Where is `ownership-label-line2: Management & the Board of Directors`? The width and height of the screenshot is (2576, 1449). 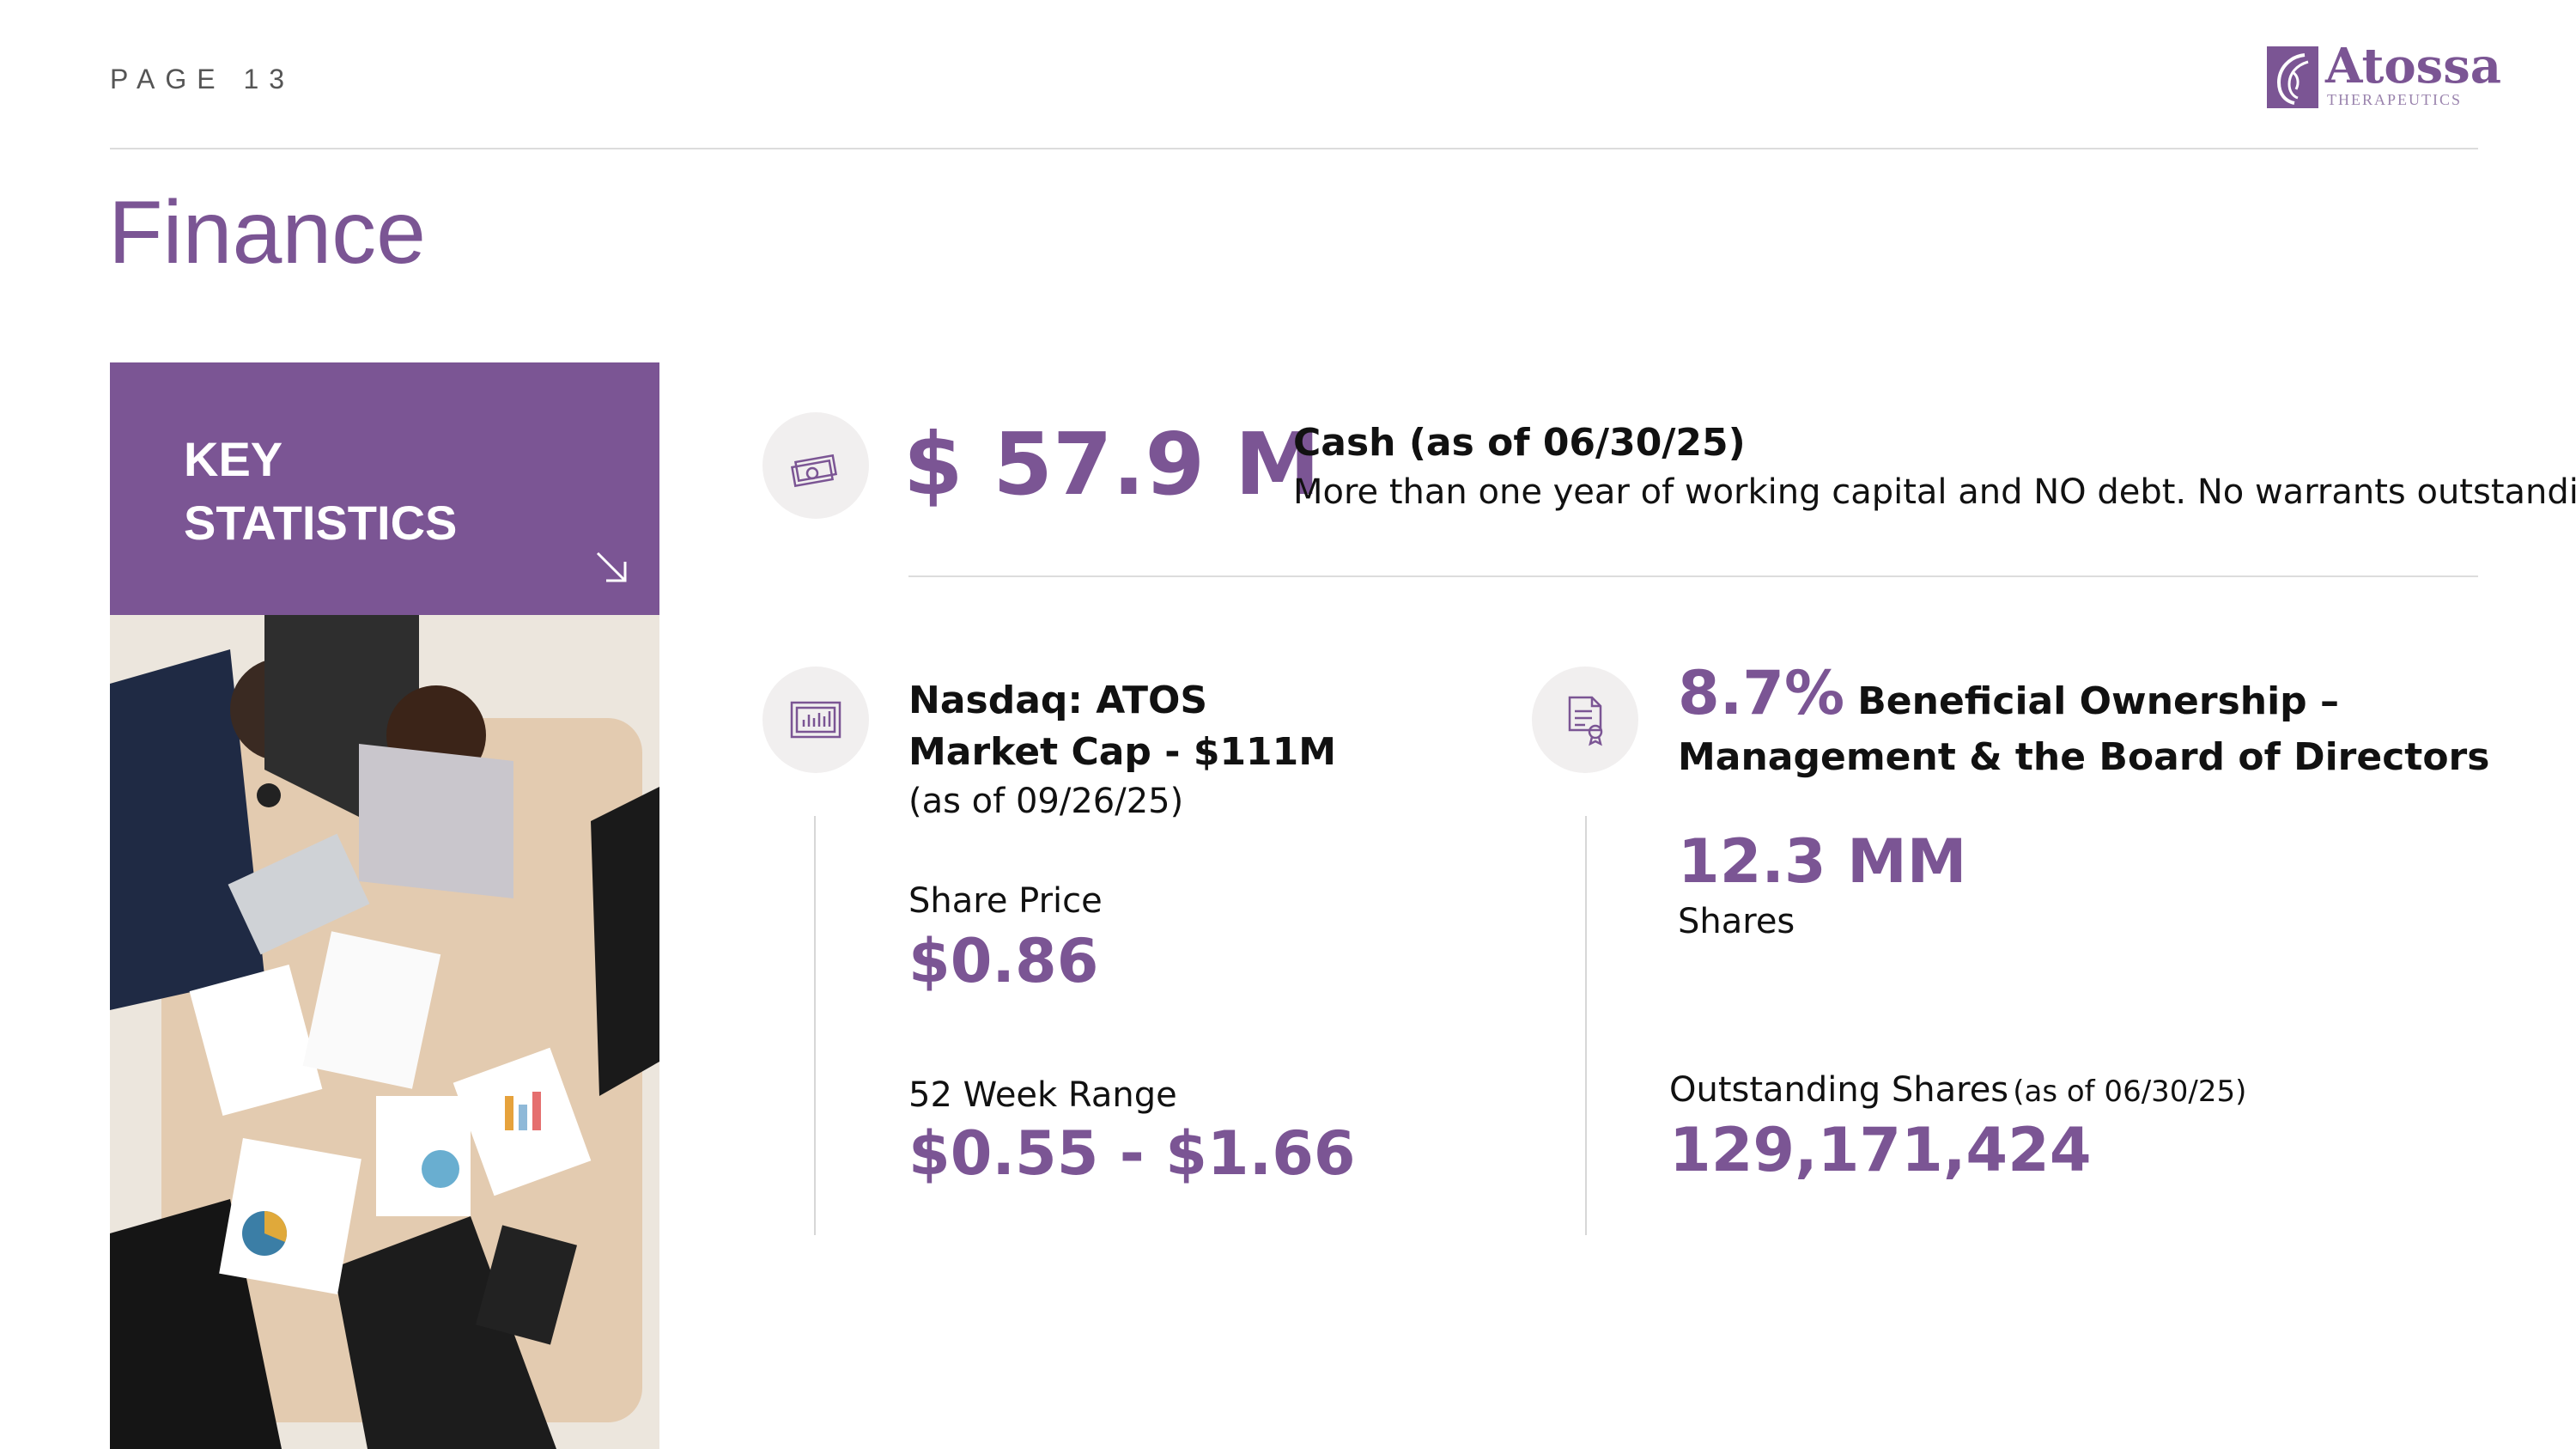 ownership-label-line2: Management & the Board of Directors is located at coordinates (2084, 757).